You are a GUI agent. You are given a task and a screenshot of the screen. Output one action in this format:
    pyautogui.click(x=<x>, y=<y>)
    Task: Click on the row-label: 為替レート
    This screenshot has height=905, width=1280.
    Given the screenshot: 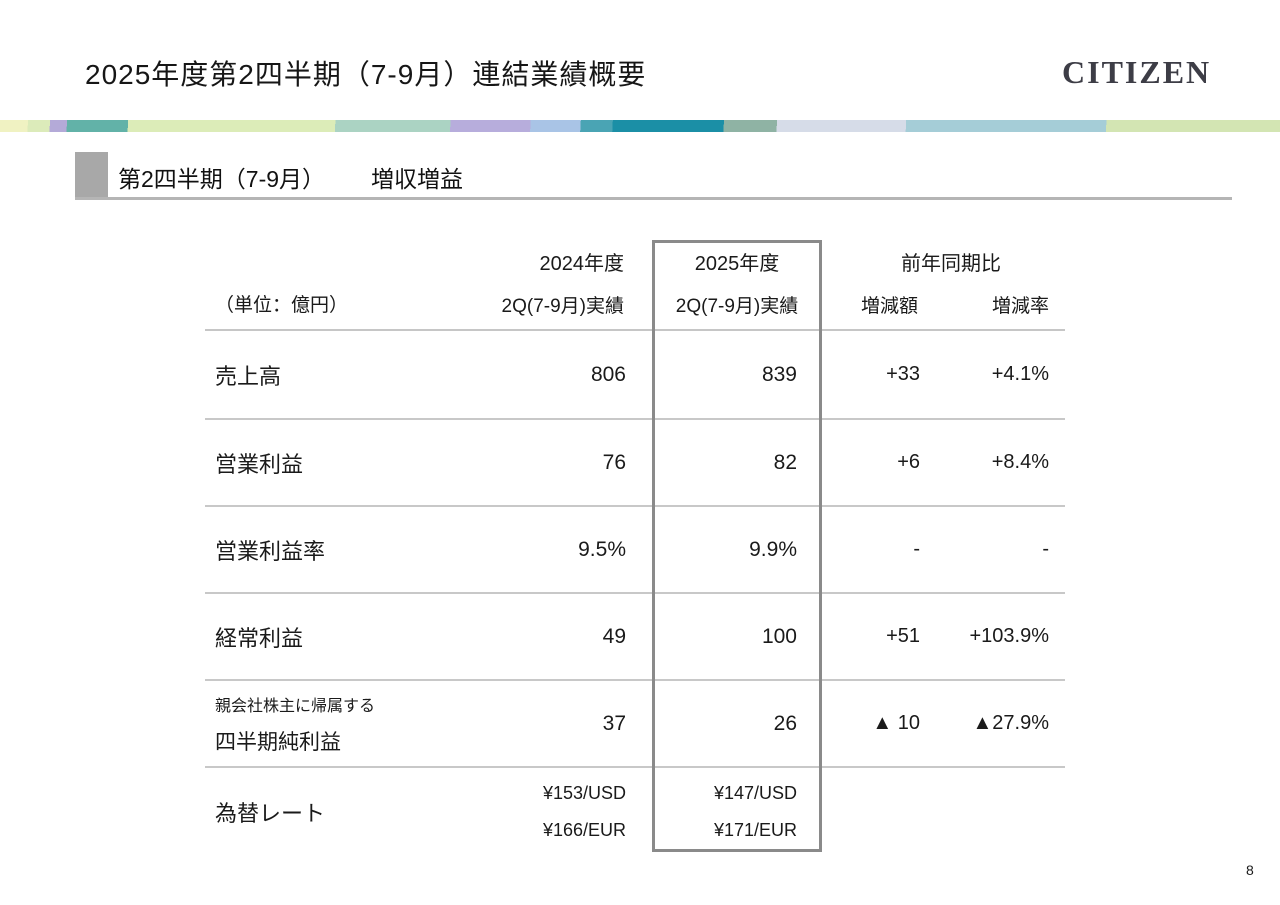 What is the action you would take?
    pyautogui.click(x=270, y=813)
    